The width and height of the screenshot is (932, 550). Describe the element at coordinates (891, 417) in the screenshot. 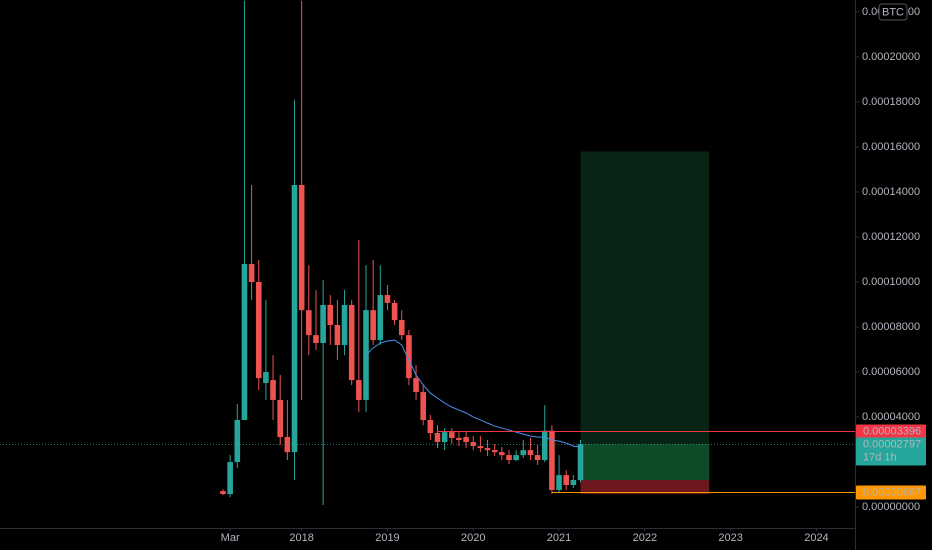

I see `y-tick-label: 0.00004000` at that location.